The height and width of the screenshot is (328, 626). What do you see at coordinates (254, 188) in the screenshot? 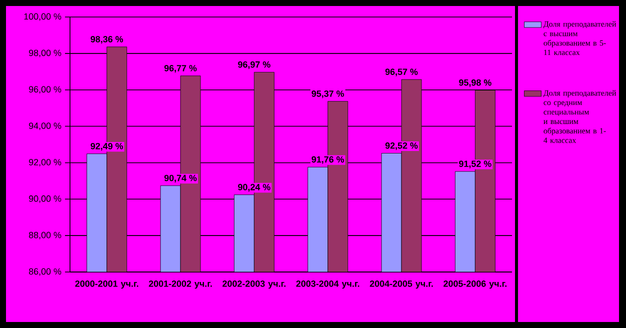
I see `data-label: 90,24 %` at bounding box center [254, 188].